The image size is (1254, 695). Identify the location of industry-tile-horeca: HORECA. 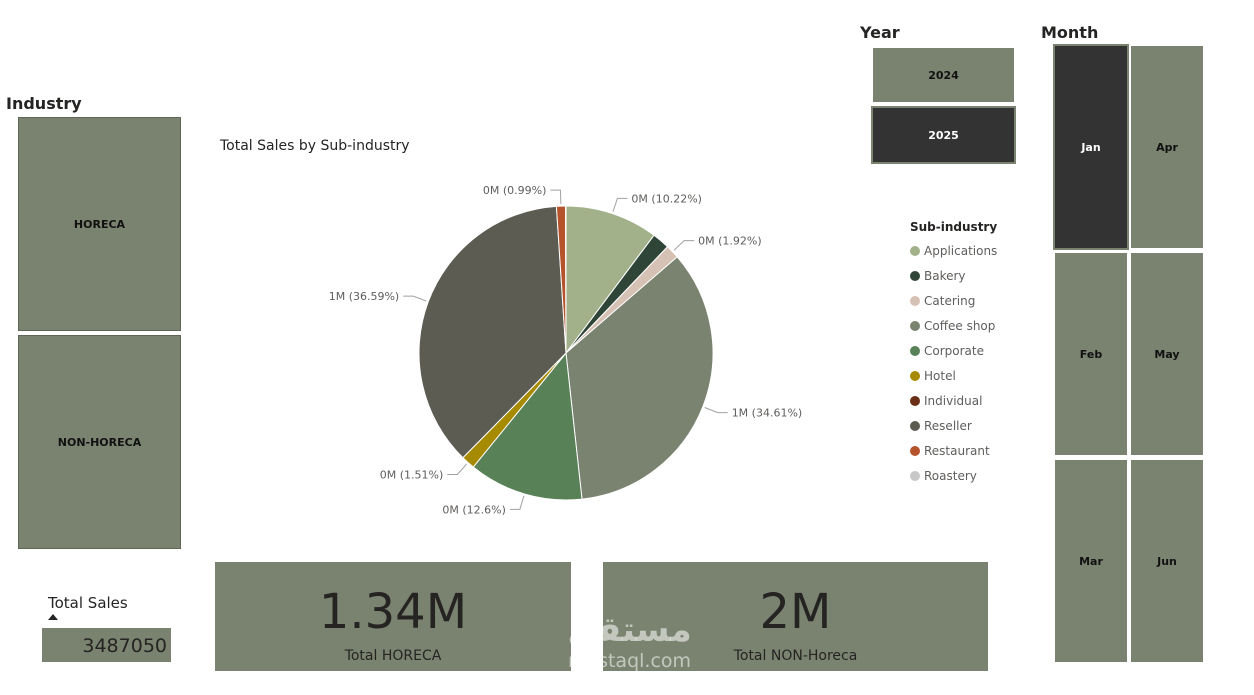
(99, 224).